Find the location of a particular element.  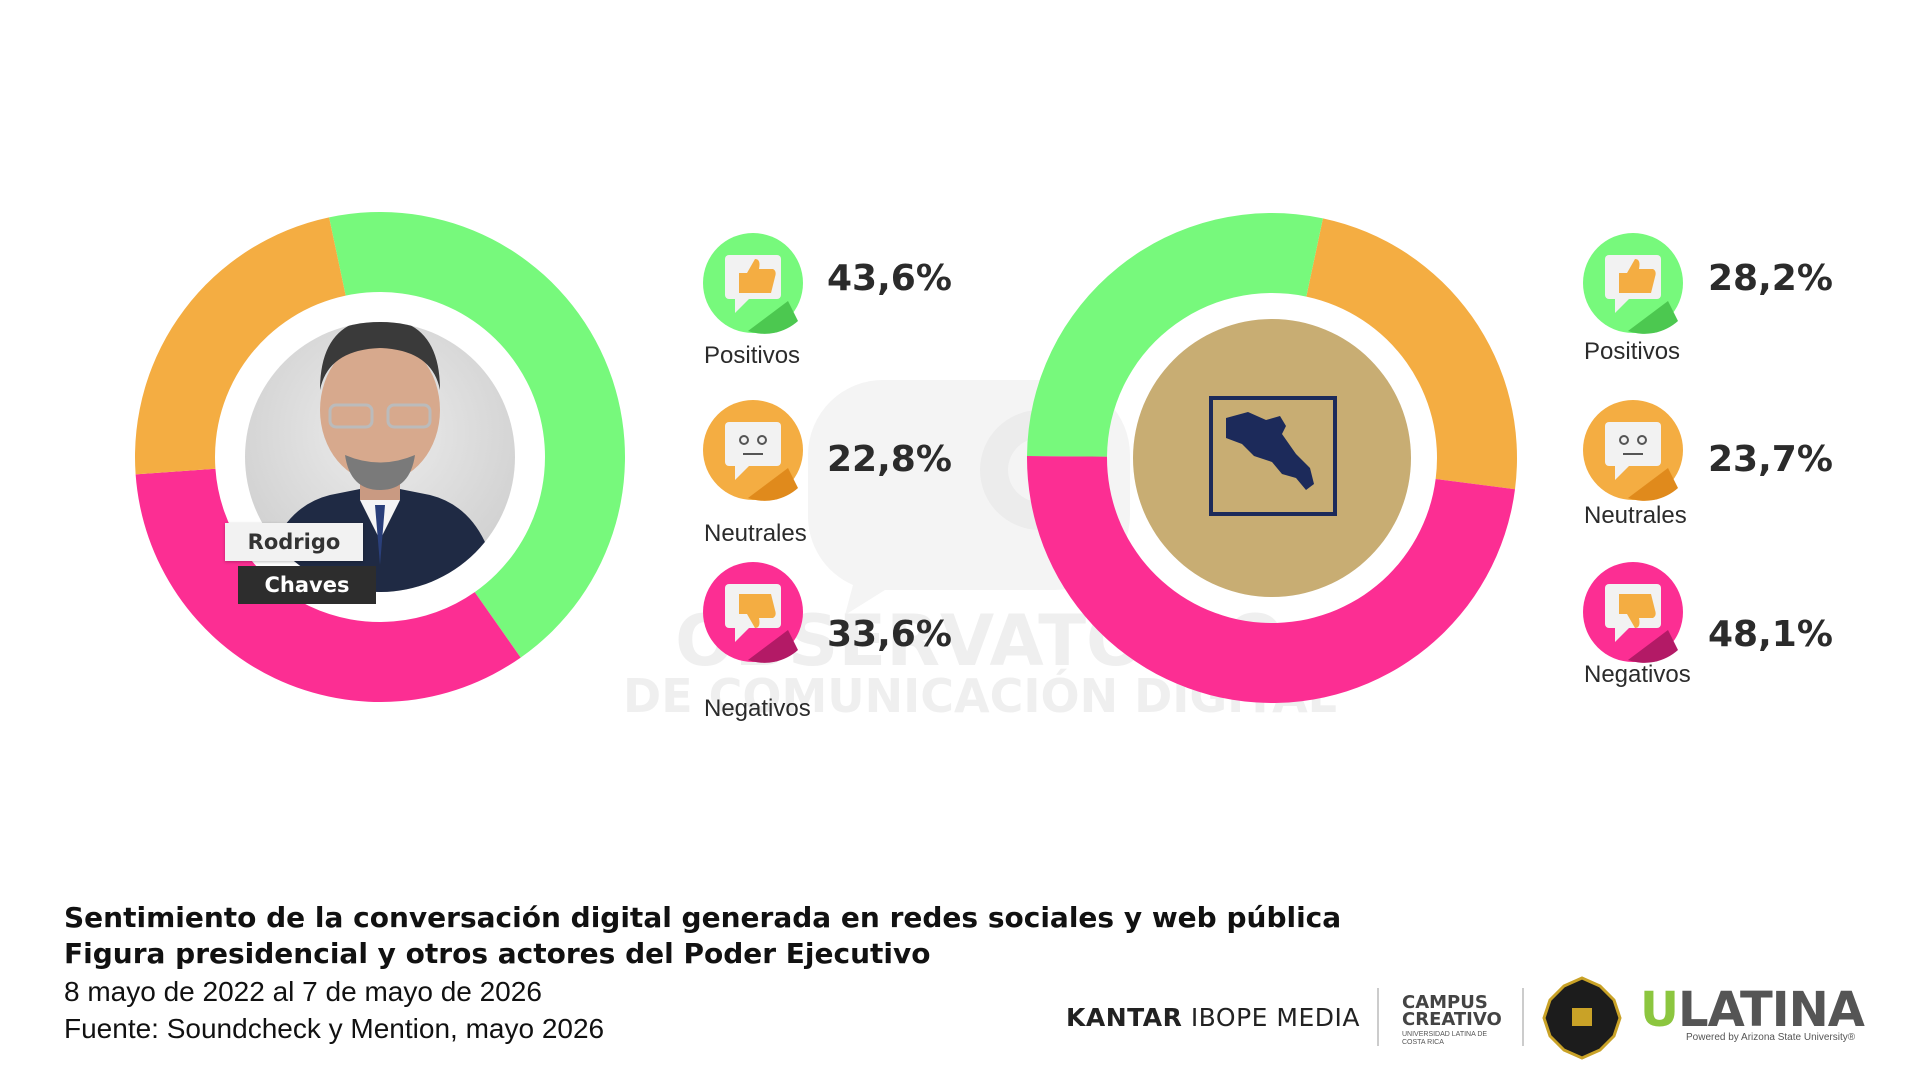

ulatina-logo: ULATINA is located at coordinates (1752, 1010).